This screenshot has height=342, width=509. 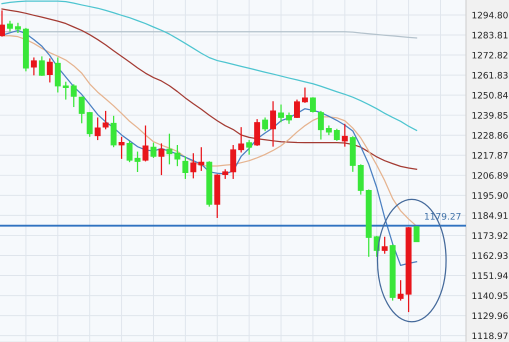 What do you see at coordinates (490, 296) in the screenshot?
I see `y-tick-label: 1140.95` at bounding box center [490, 296].